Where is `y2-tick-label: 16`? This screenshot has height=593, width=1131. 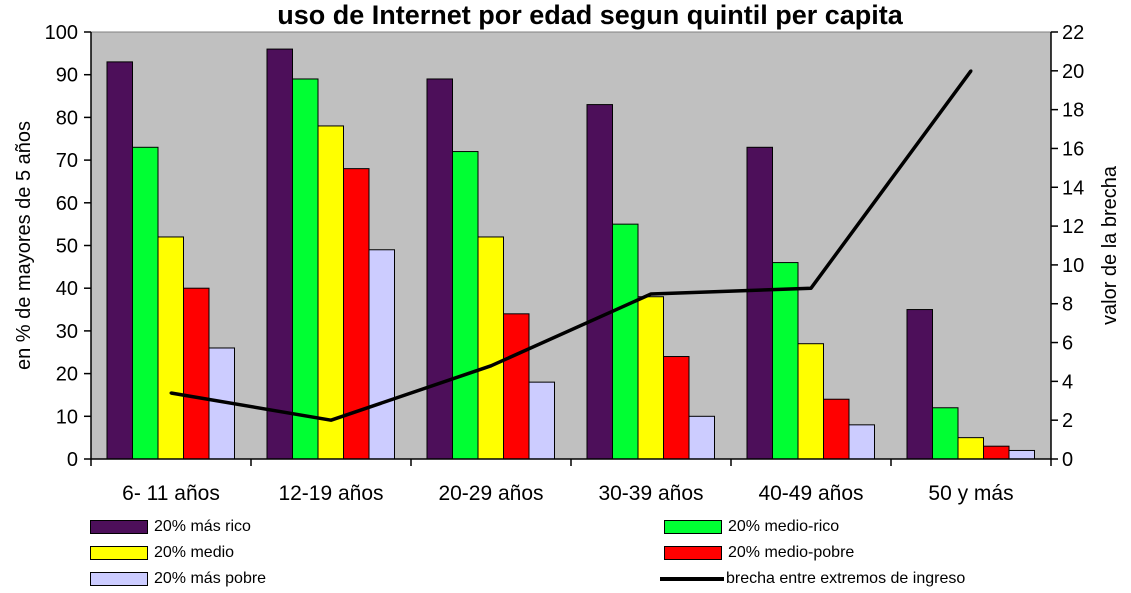 y2-tick-label: 16 is located at coordinates (1073, 149).